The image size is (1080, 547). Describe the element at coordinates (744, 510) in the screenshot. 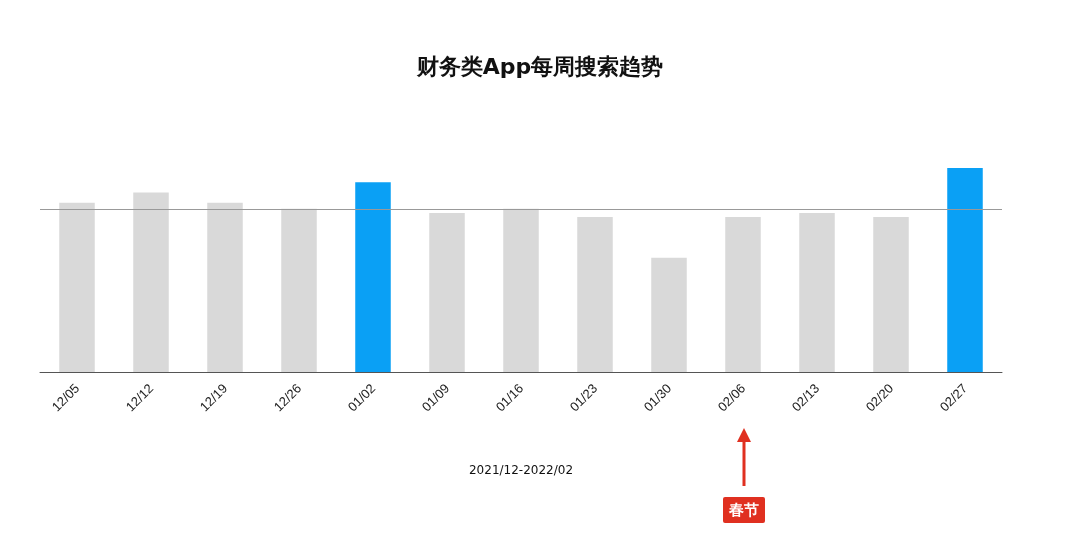

I see `text: 春节` at that location.